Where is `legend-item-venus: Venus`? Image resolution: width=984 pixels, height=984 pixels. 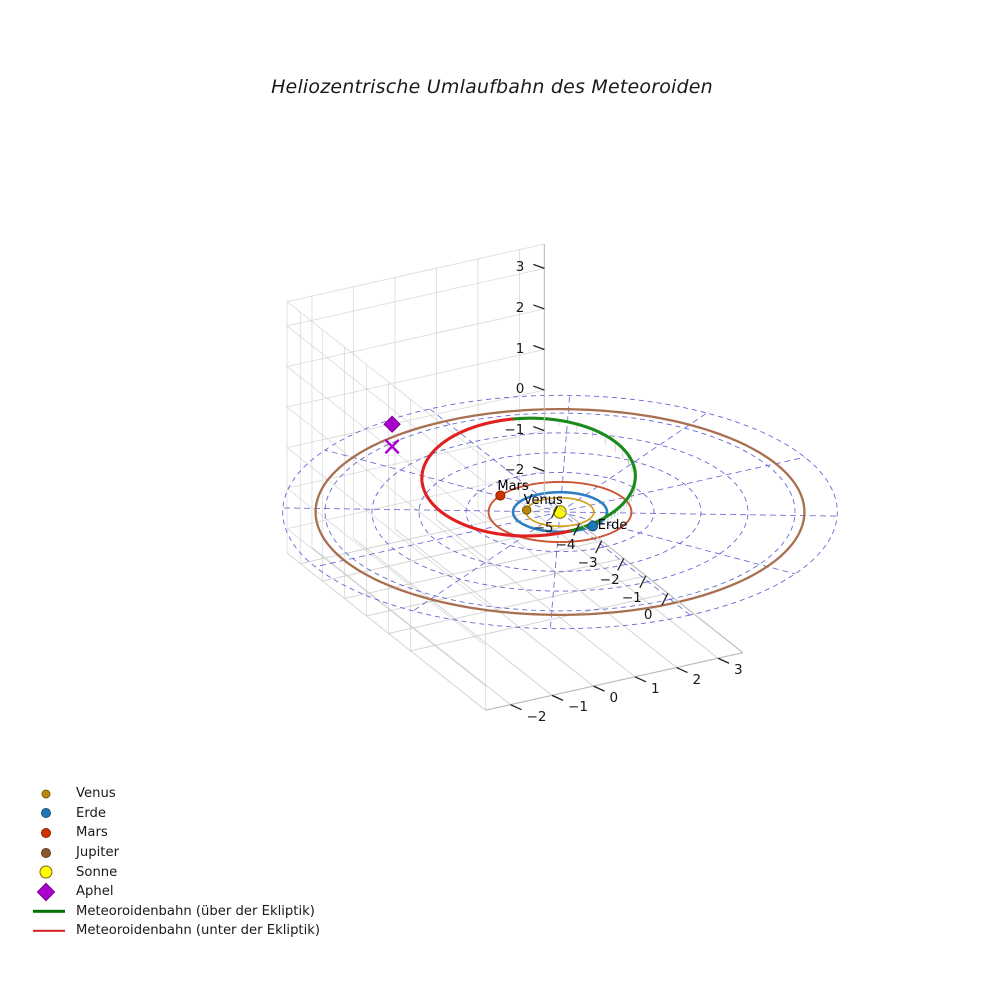 legend-item-venus: Venus is located at coordinates (175, 794).